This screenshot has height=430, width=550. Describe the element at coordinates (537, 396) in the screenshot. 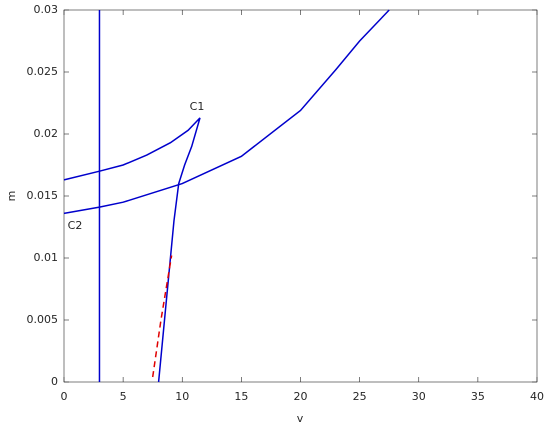

I see `x-tick-label: 40` at that location.